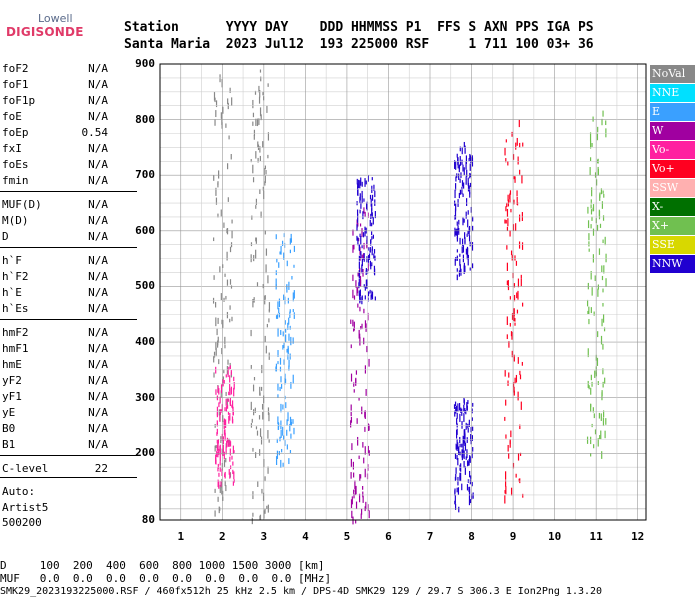 The height and width of the screenshot is (600, 700). Describe the element at coordinates (9, 444) in the screenshot. I see `param-name: B1` at that location.